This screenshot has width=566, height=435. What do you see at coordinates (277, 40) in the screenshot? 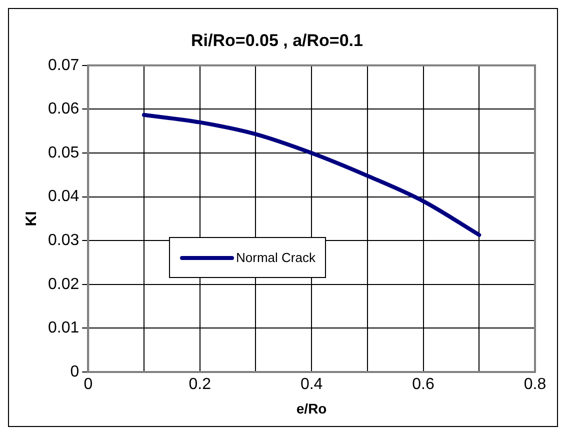
I see `chart-title: Ri/Ro=0.05 , a/Ro=0.1` at bounding box center [277, 40].